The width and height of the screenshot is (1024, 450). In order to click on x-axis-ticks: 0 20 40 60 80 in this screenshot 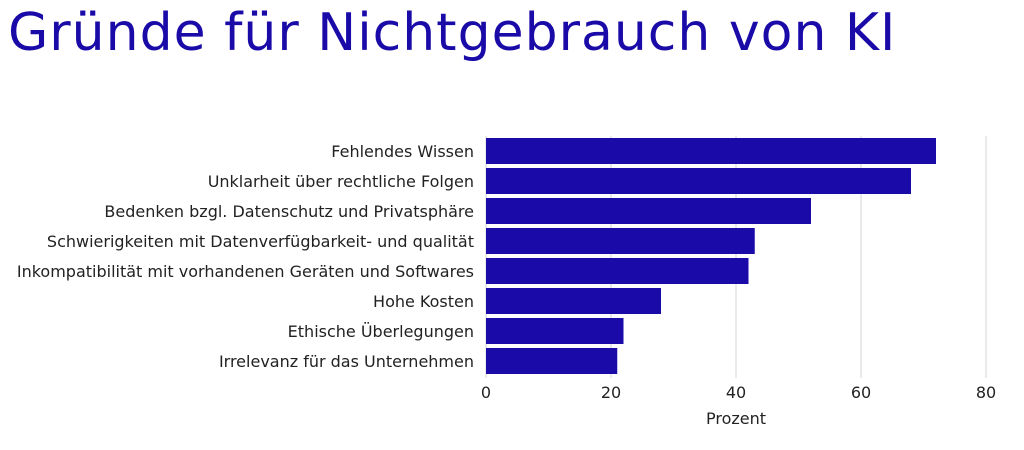, I will do `click(738, 392)`.